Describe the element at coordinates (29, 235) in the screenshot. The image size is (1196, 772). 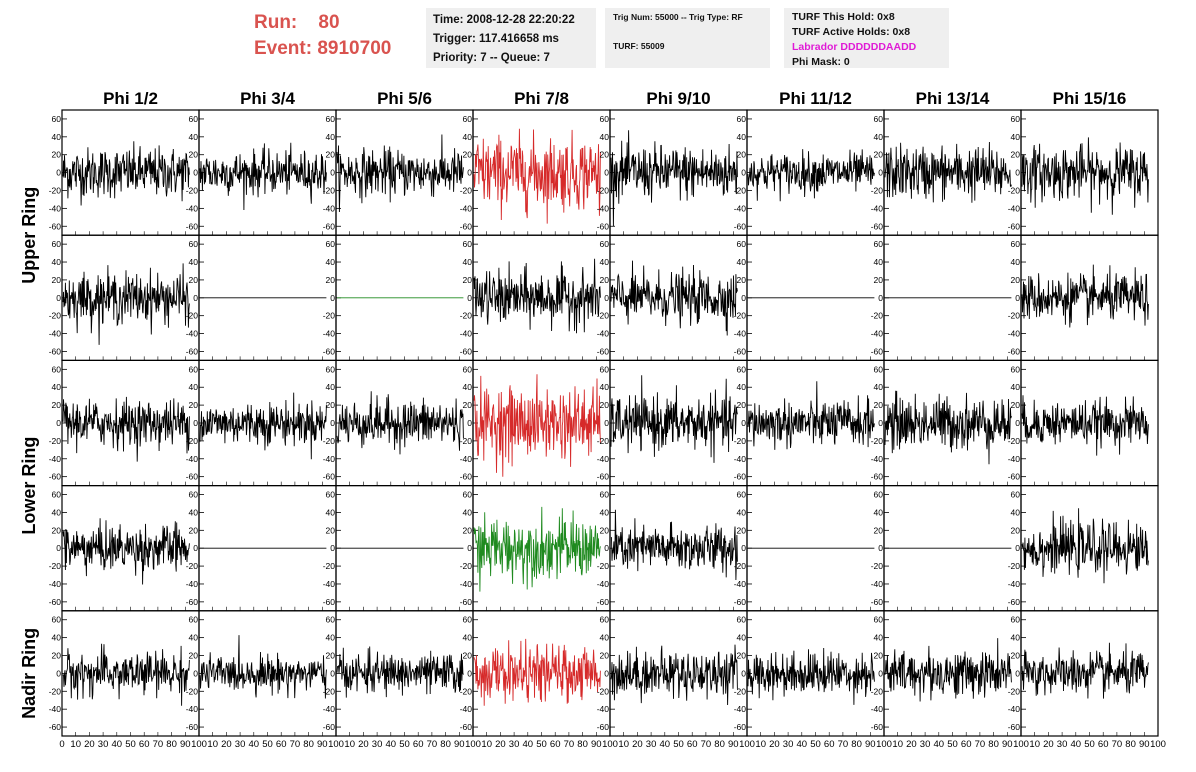
I see `ring-label: Upper Ring` at that location.